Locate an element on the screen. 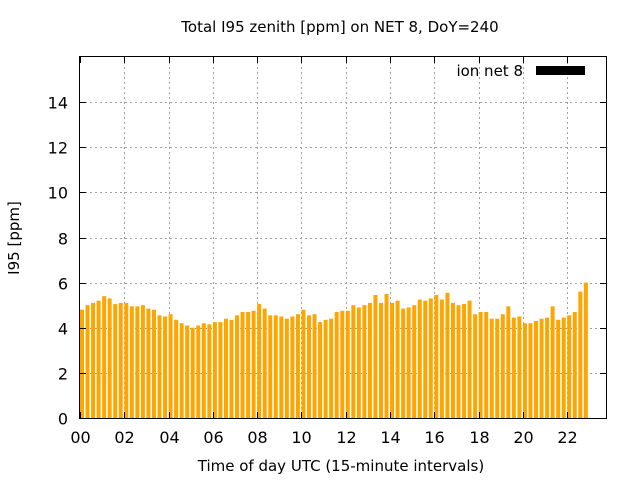  x-tick-label: 08 is located at coordinates (257, 437).